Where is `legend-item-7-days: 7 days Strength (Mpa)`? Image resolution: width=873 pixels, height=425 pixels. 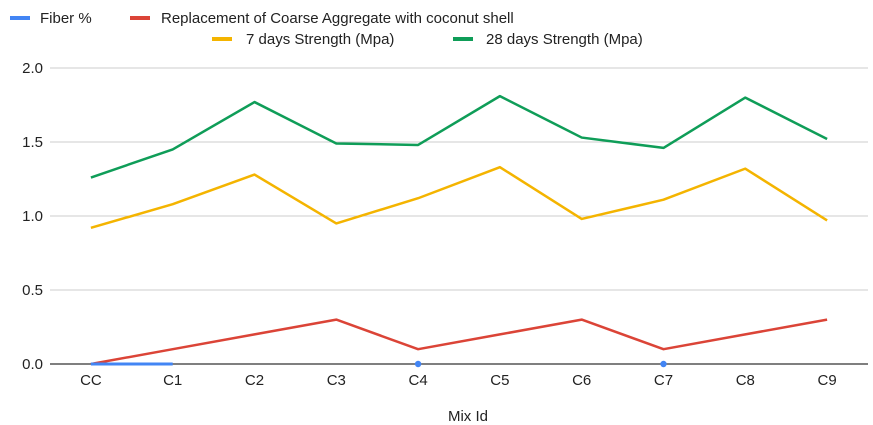 legend-item-7-days: 7 days Strength (Mpa) is located at coordinates (303, 39).